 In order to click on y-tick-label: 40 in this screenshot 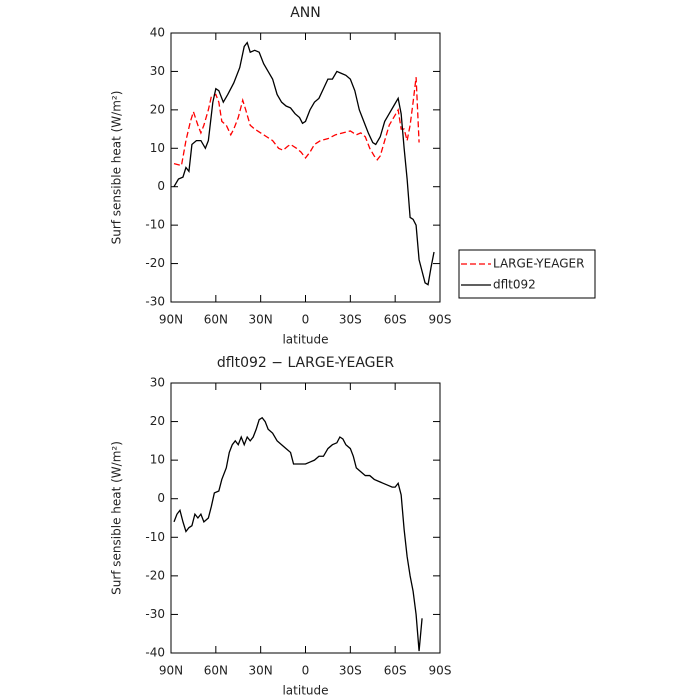, I will do `click(157, 33)`.